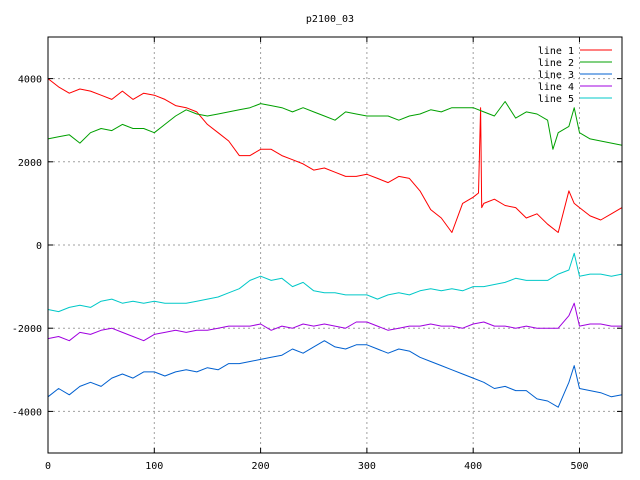 The height and width of the screenshot is (480, 640). I want to click on y-tick-label: 2000, so click(30, 163).